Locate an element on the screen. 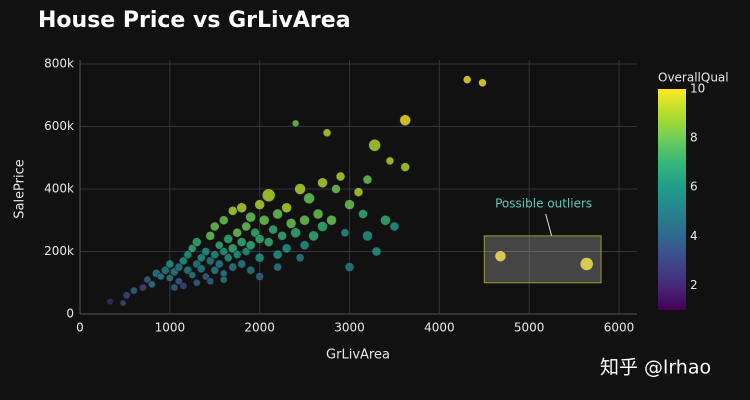  annotation-arrow is located at coordinates (549, 225).